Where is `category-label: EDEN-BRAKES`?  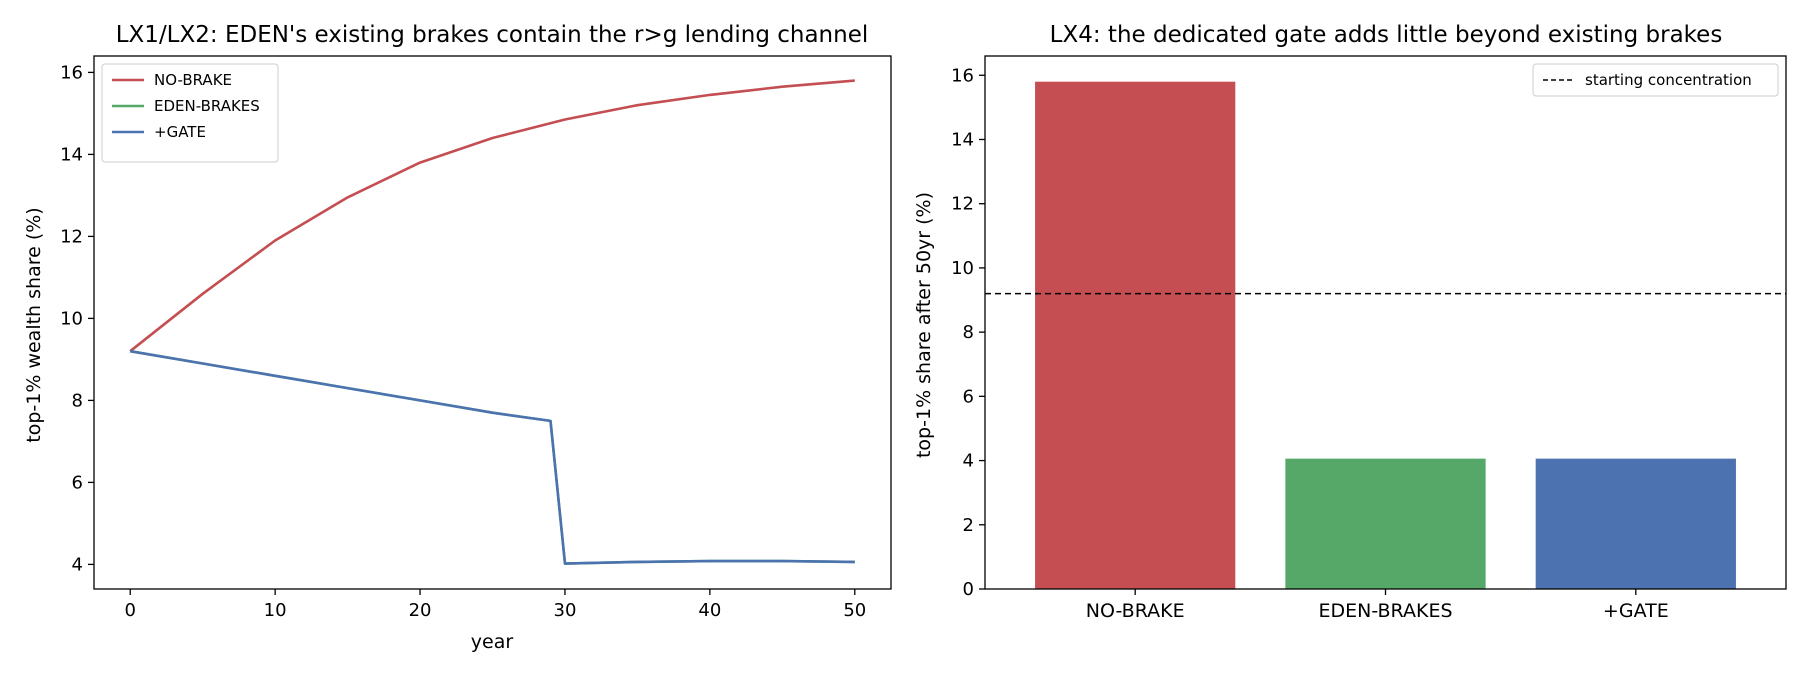
category-label: EDEN-BRAKES is located at coordinates (1385, 611).